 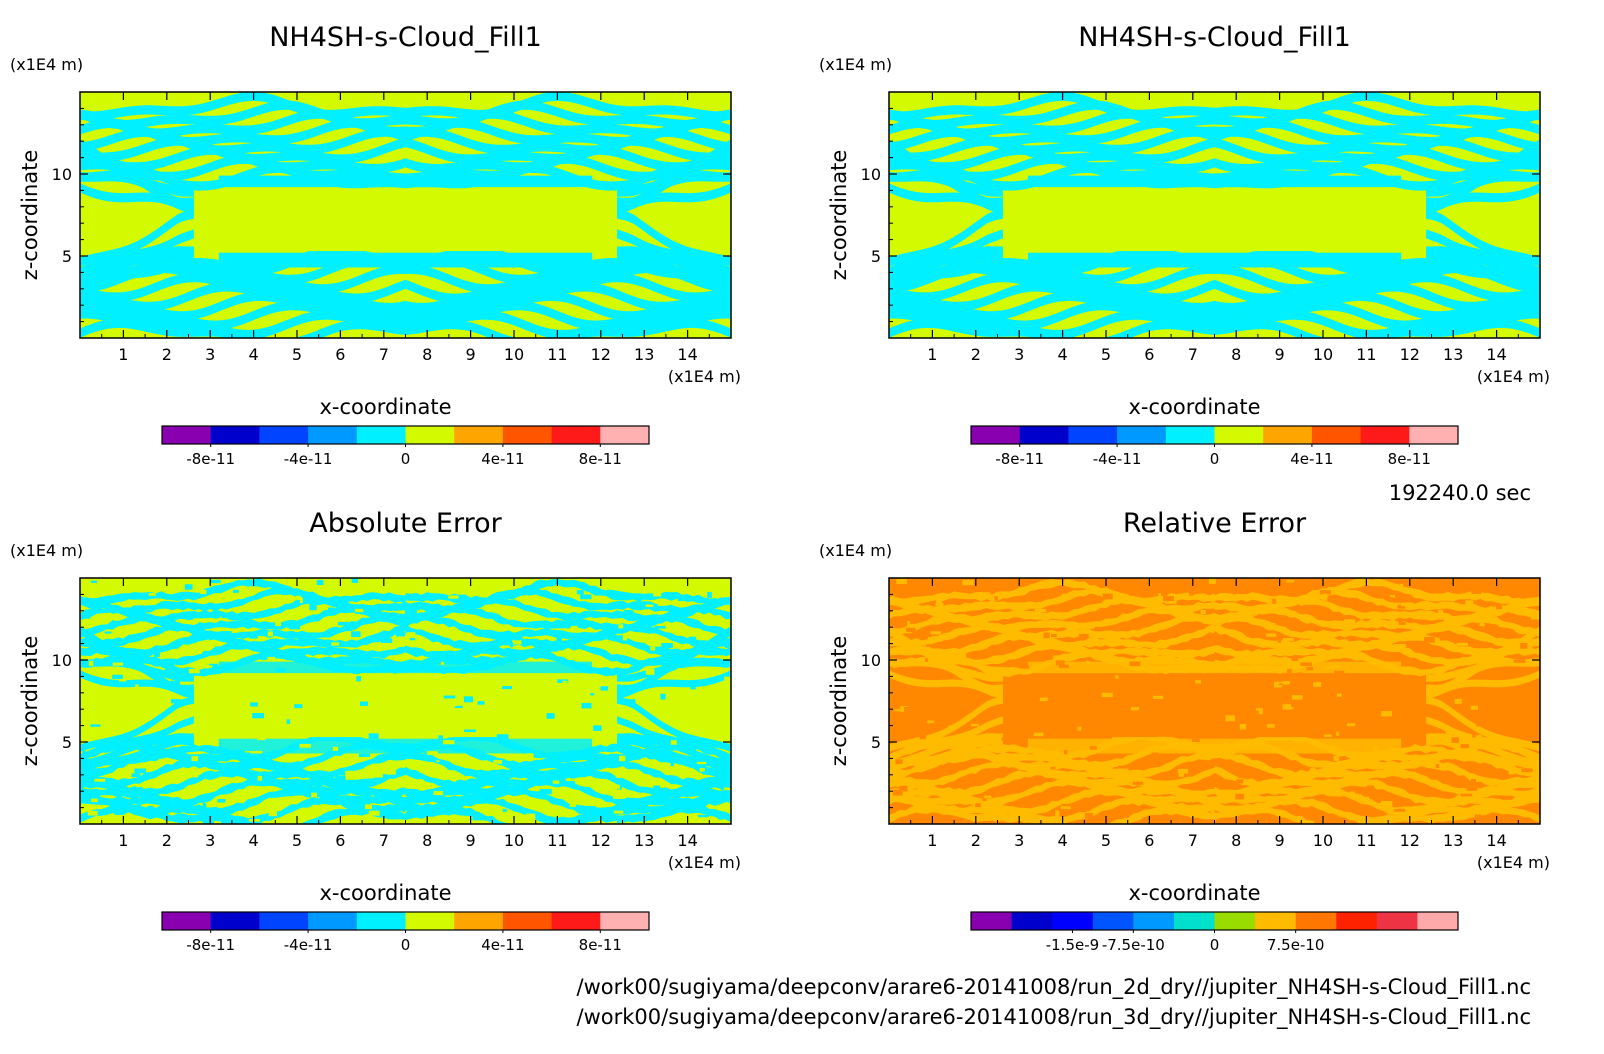 What do you see at coordinates (644, 840) in the screenshot?
I see `x-tick-label: 13` at bounding box center [644, 840].